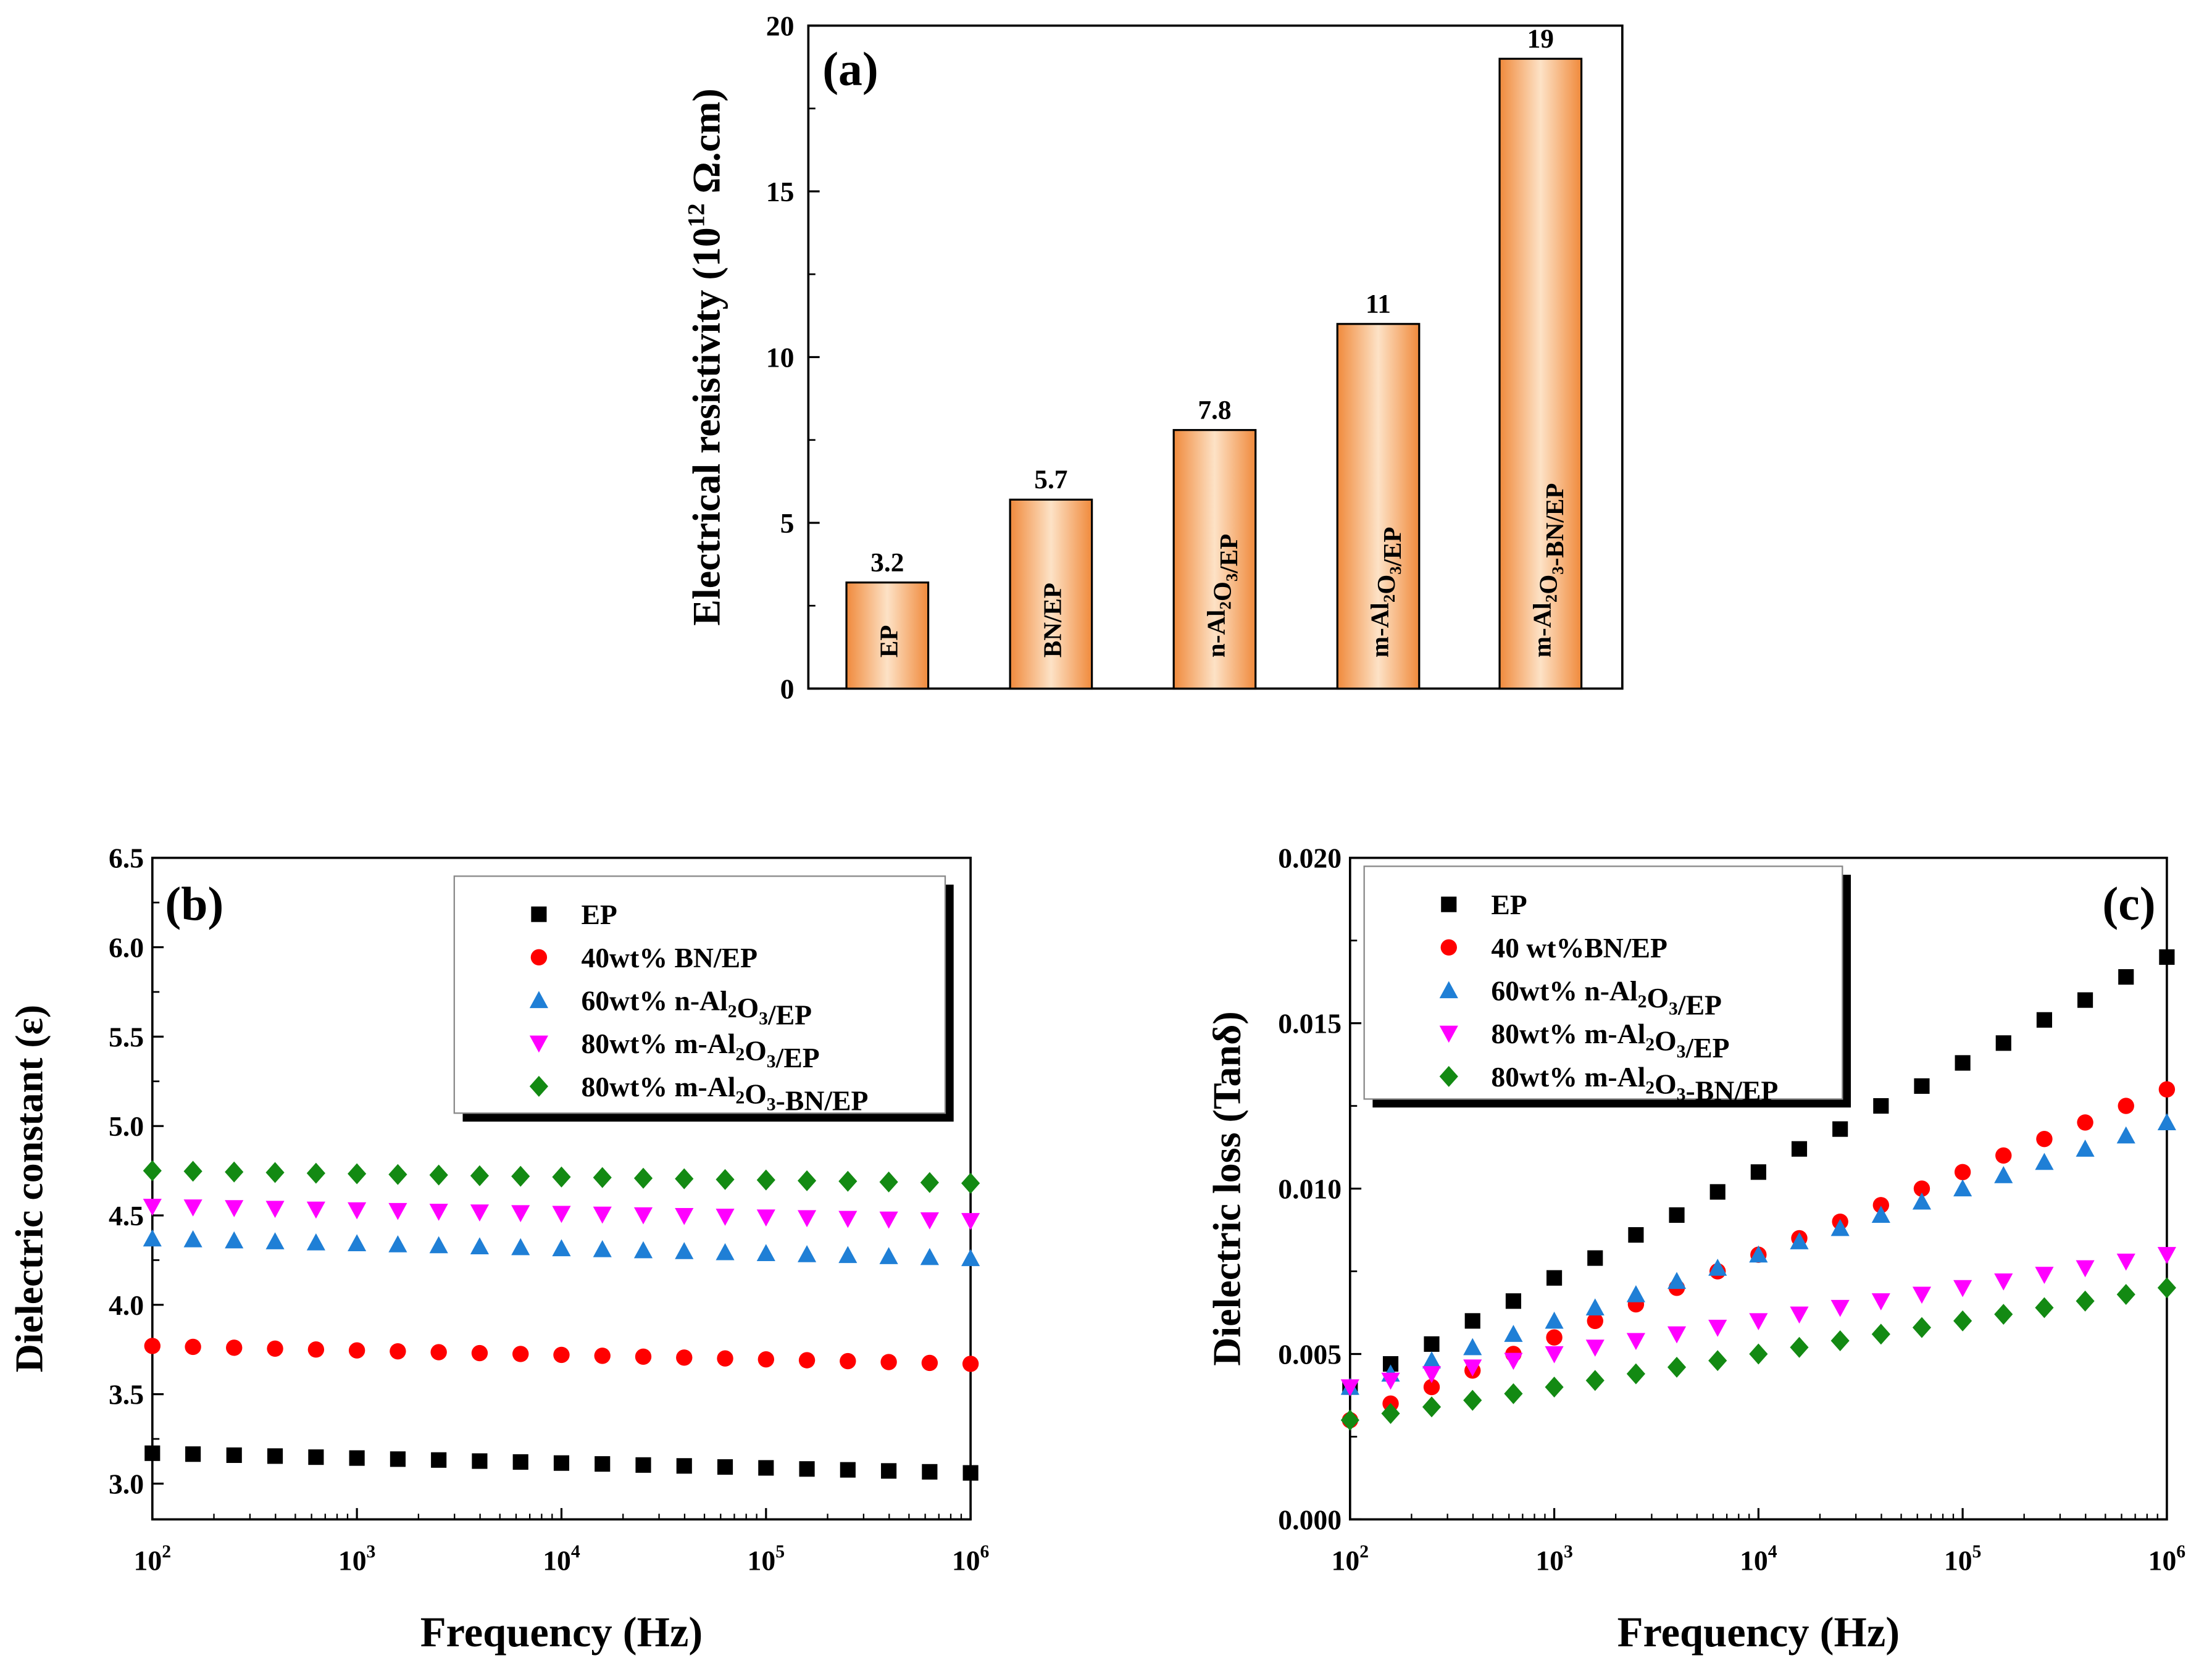 This screenshot has width=2212, height=1679. What do you see at coordinates (1634, 1084) in the screenshot?
I see `legend-label: 80wt% m-Al2O3-BN/EP` at bounding box center [1634, 1084].